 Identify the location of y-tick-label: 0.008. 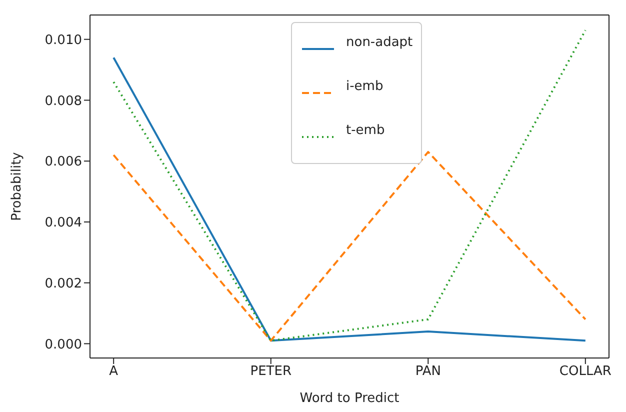
(63, 101).